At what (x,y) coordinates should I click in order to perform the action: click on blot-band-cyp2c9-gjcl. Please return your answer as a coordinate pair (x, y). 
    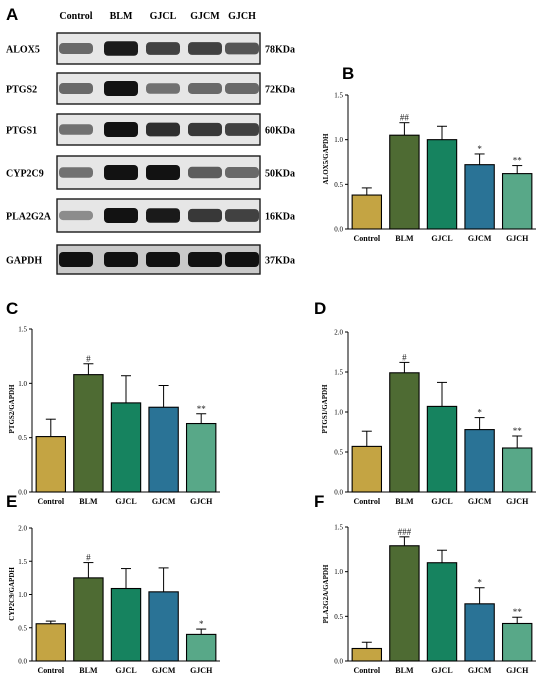
    Looking at the image, I should click on (163, 172).